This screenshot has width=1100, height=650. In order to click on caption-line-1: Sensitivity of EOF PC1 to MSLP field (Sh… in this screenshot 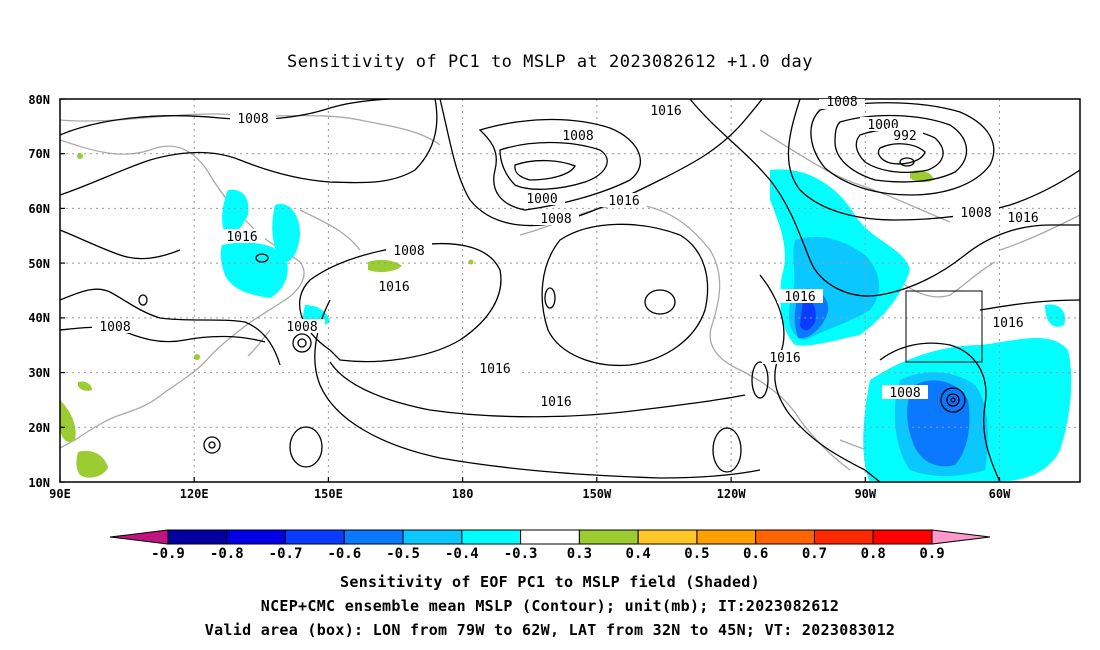, I will do `click(550, 582)`.